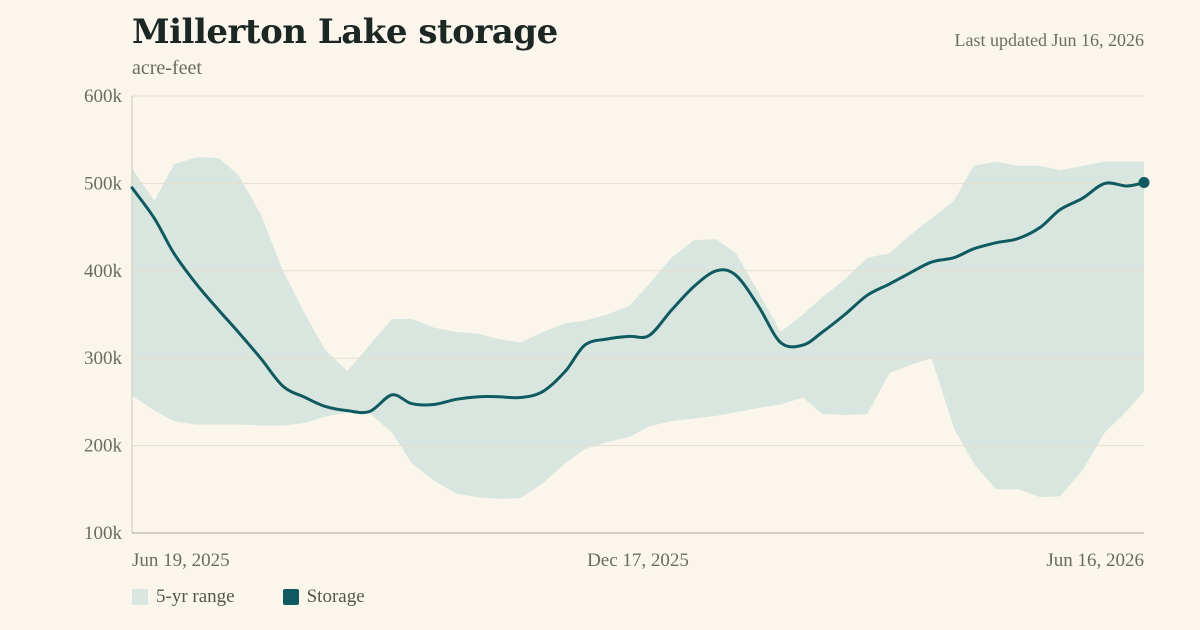 The height and width of the screenshot is (630, 1200). I want to click on last-updated-label: Last updated Jun 16, 2026, so click(1049, 40).